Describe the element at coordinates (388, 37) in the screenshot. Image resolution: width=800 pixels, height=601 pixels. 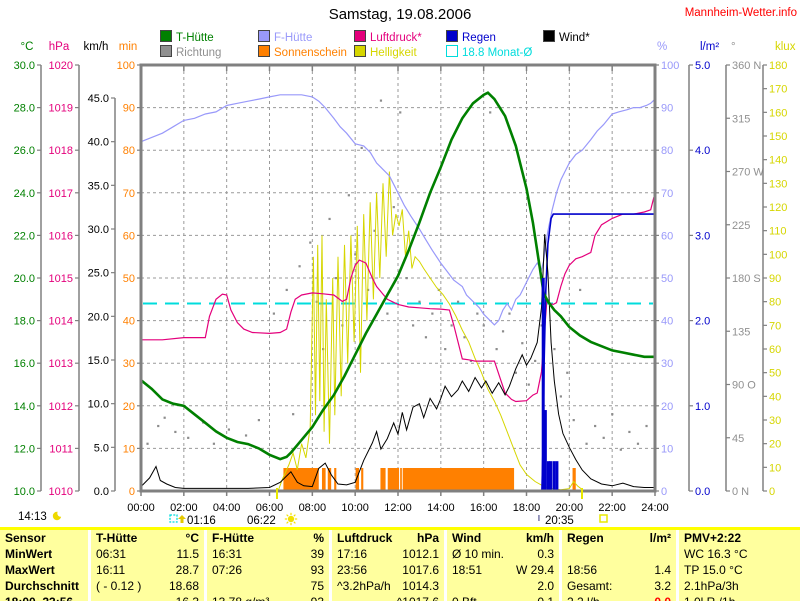
I see `legend-item-luftdruck: Luftdruck*` at that location.